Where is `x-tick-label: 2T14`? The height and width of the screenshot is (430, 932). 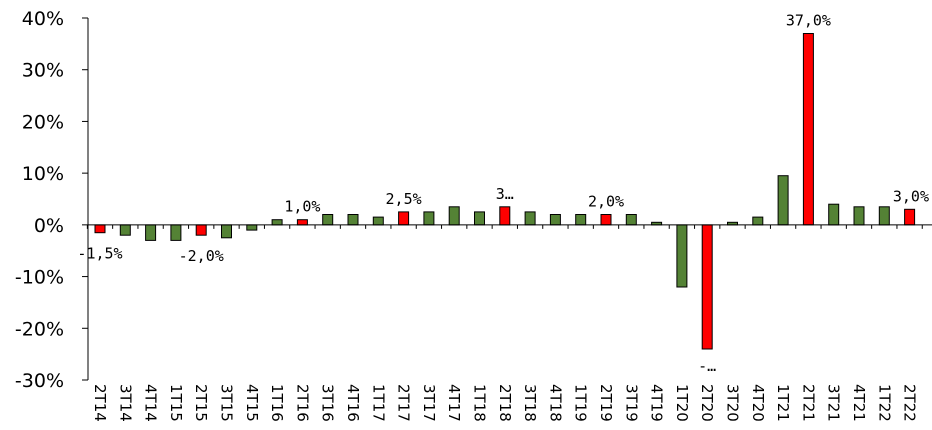
x-tick-label: 2T14 is located at coordinates (100, 403).